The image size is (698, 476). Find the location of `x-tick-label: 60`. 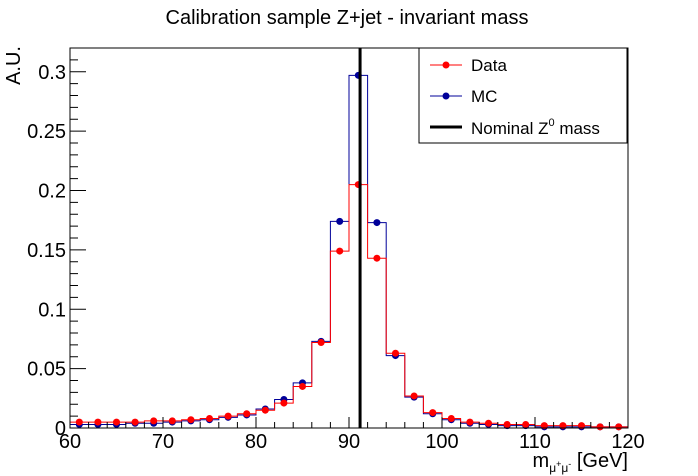

x-tick-label: 60 is located at coordinates (70, 442).